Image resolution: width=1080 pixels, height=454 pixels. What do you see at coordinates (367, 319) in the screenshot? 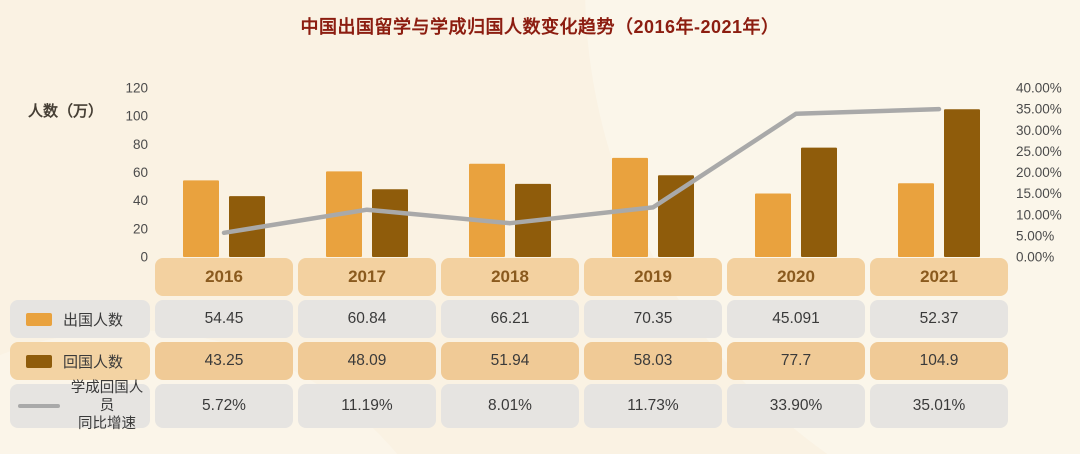
I see `table-cell: 60.84` at bounding box center [367, 319].